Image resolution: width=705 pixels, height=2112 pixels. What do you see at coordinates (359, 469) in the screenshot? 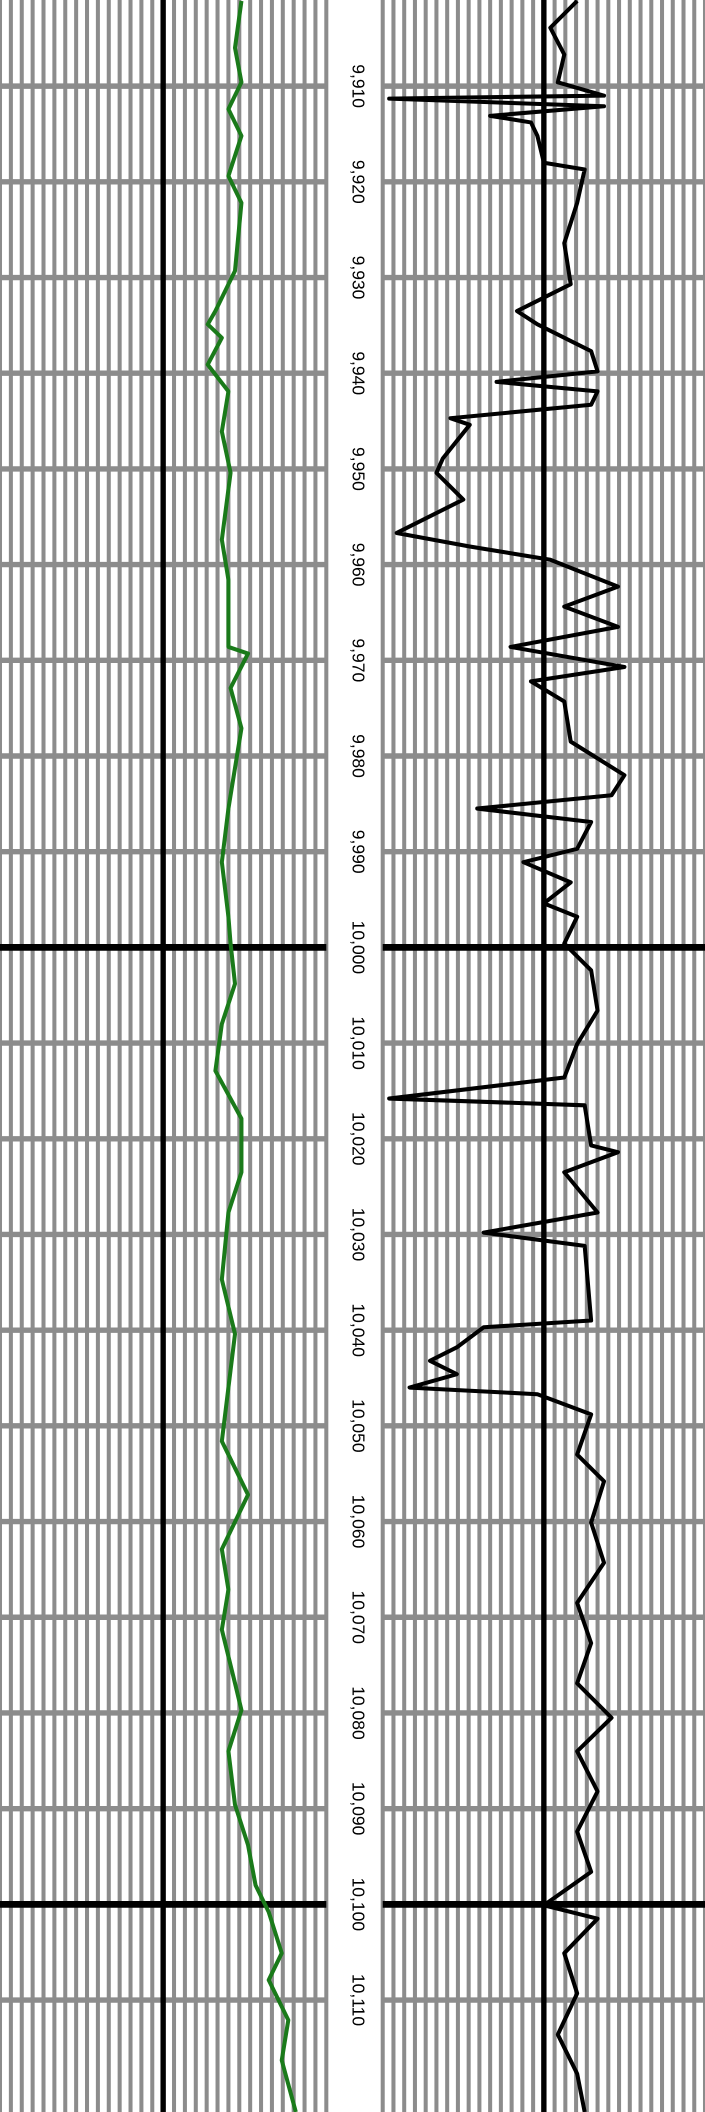
I see `depth-label: 9,950` at bounding box center [359, 469].